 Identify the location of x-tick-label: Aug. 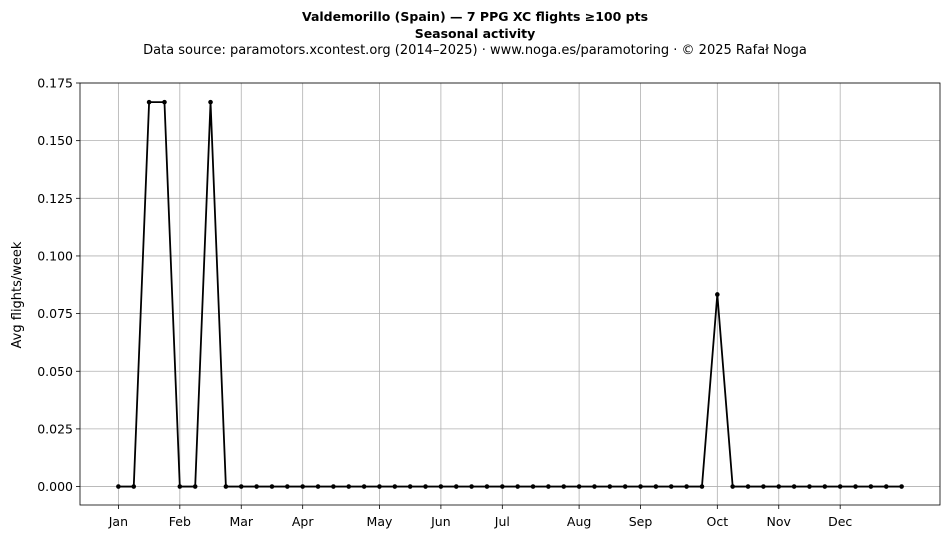
(579, 521).